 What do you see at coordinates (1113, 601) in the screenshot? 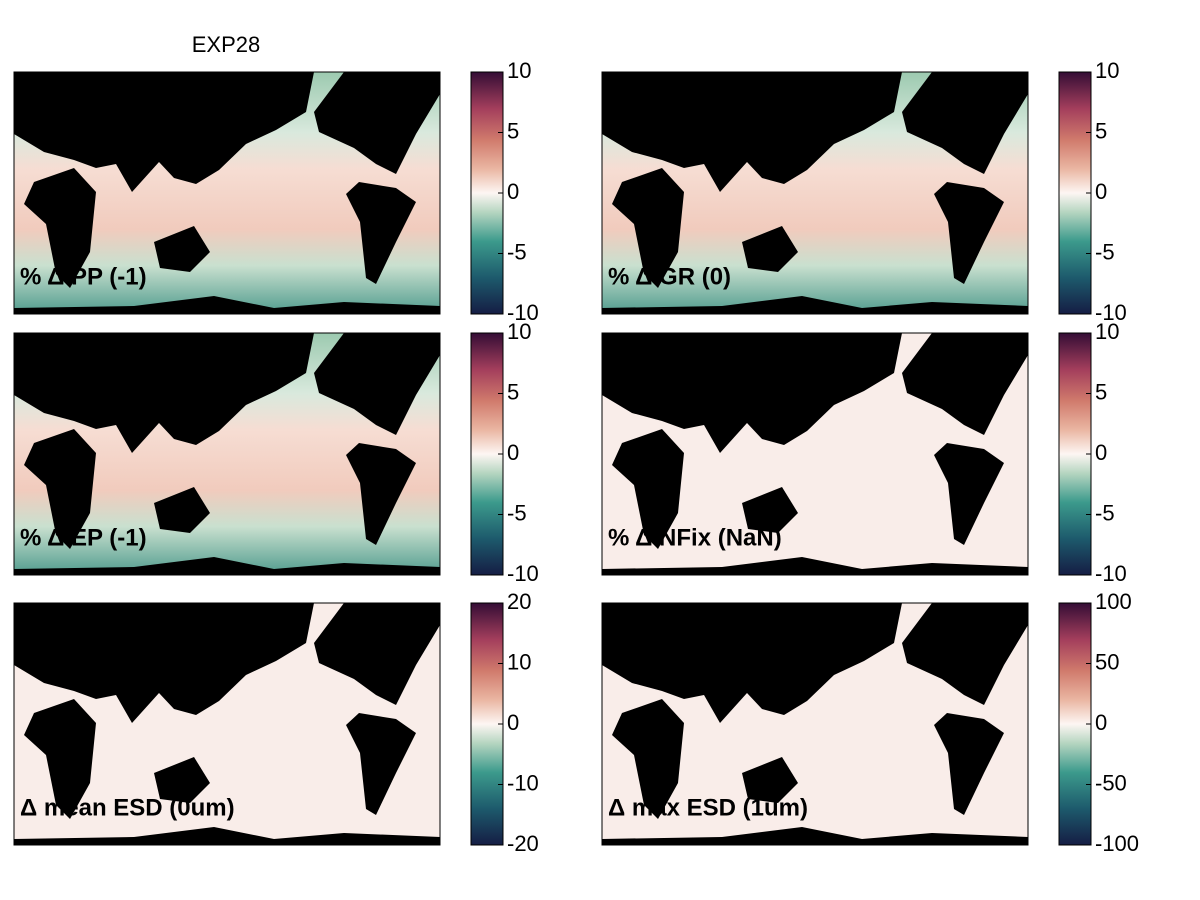
I see `colorbar-tick-label: 100` at bounding box center [1113, 601].